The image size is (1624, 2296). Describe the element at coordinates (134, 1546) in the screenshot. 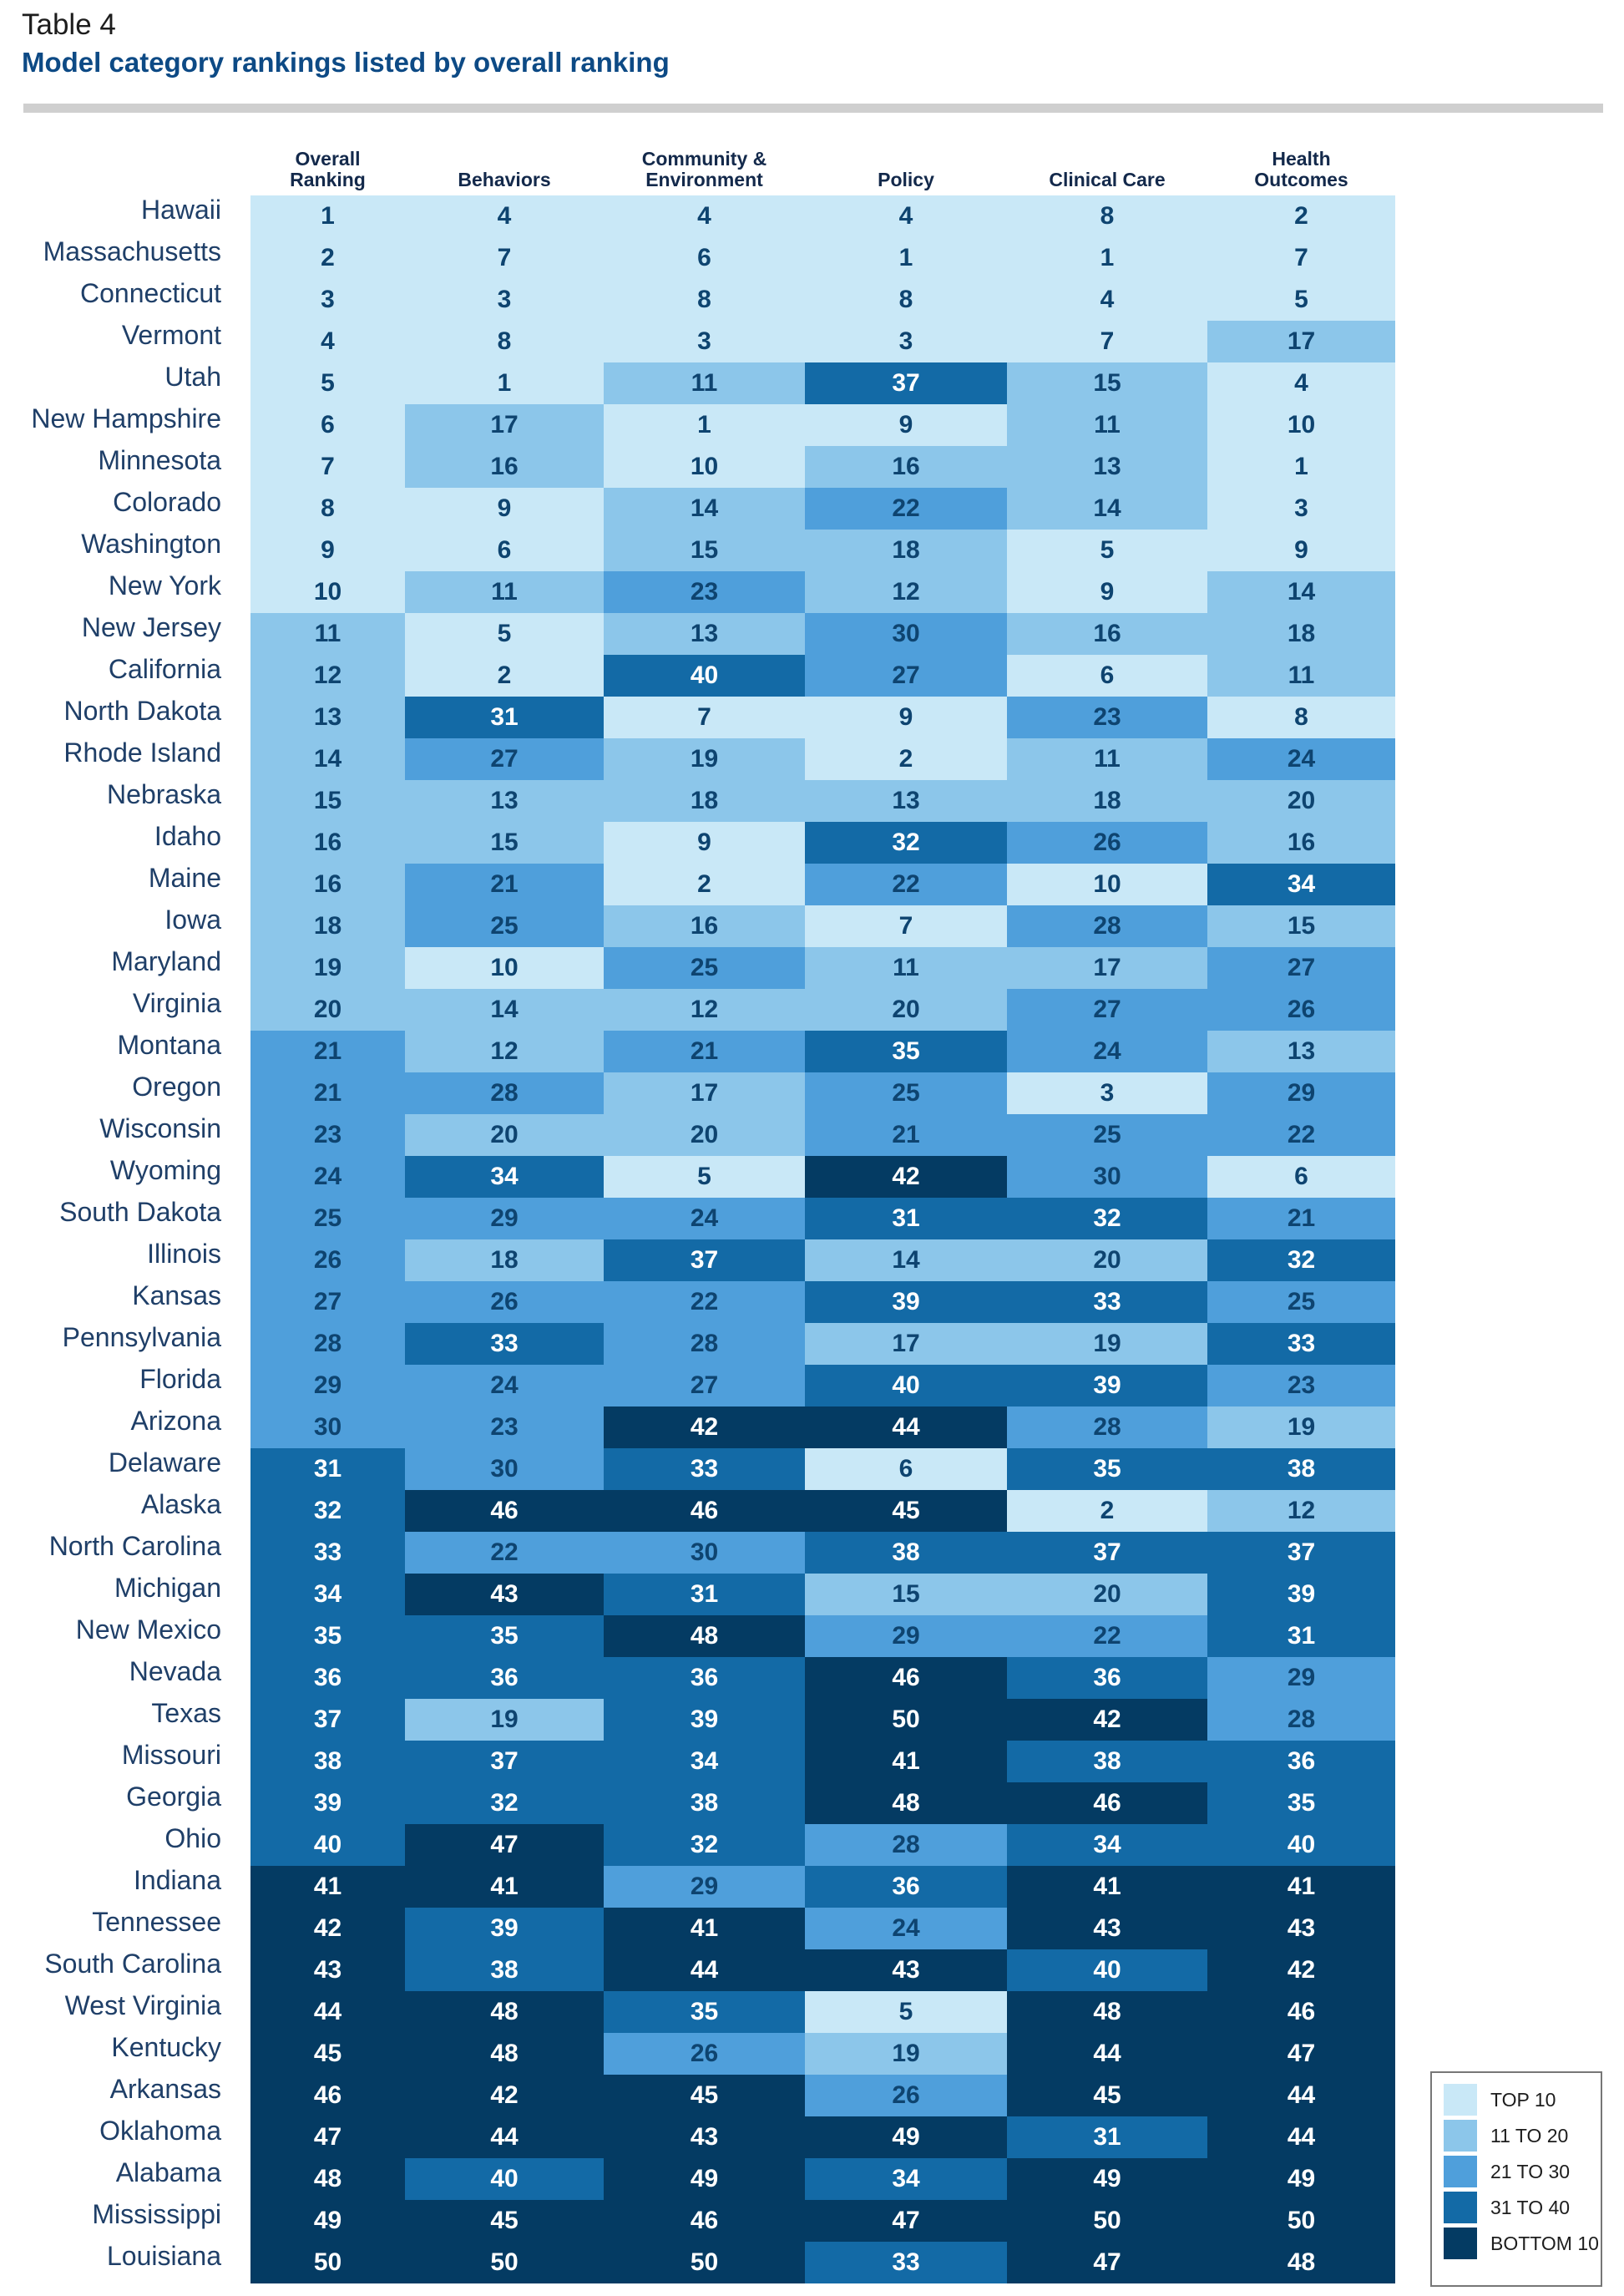

I see `state-label: North Carolina` at that location.